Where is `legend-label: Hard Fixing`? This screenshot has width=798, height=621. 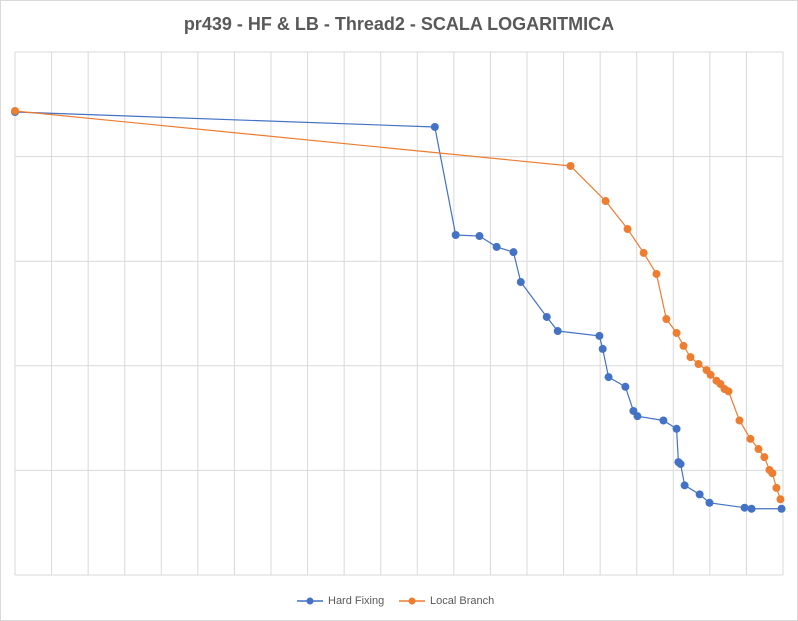
legend-label: Hard Fixing is located at coordinates (356, 601).